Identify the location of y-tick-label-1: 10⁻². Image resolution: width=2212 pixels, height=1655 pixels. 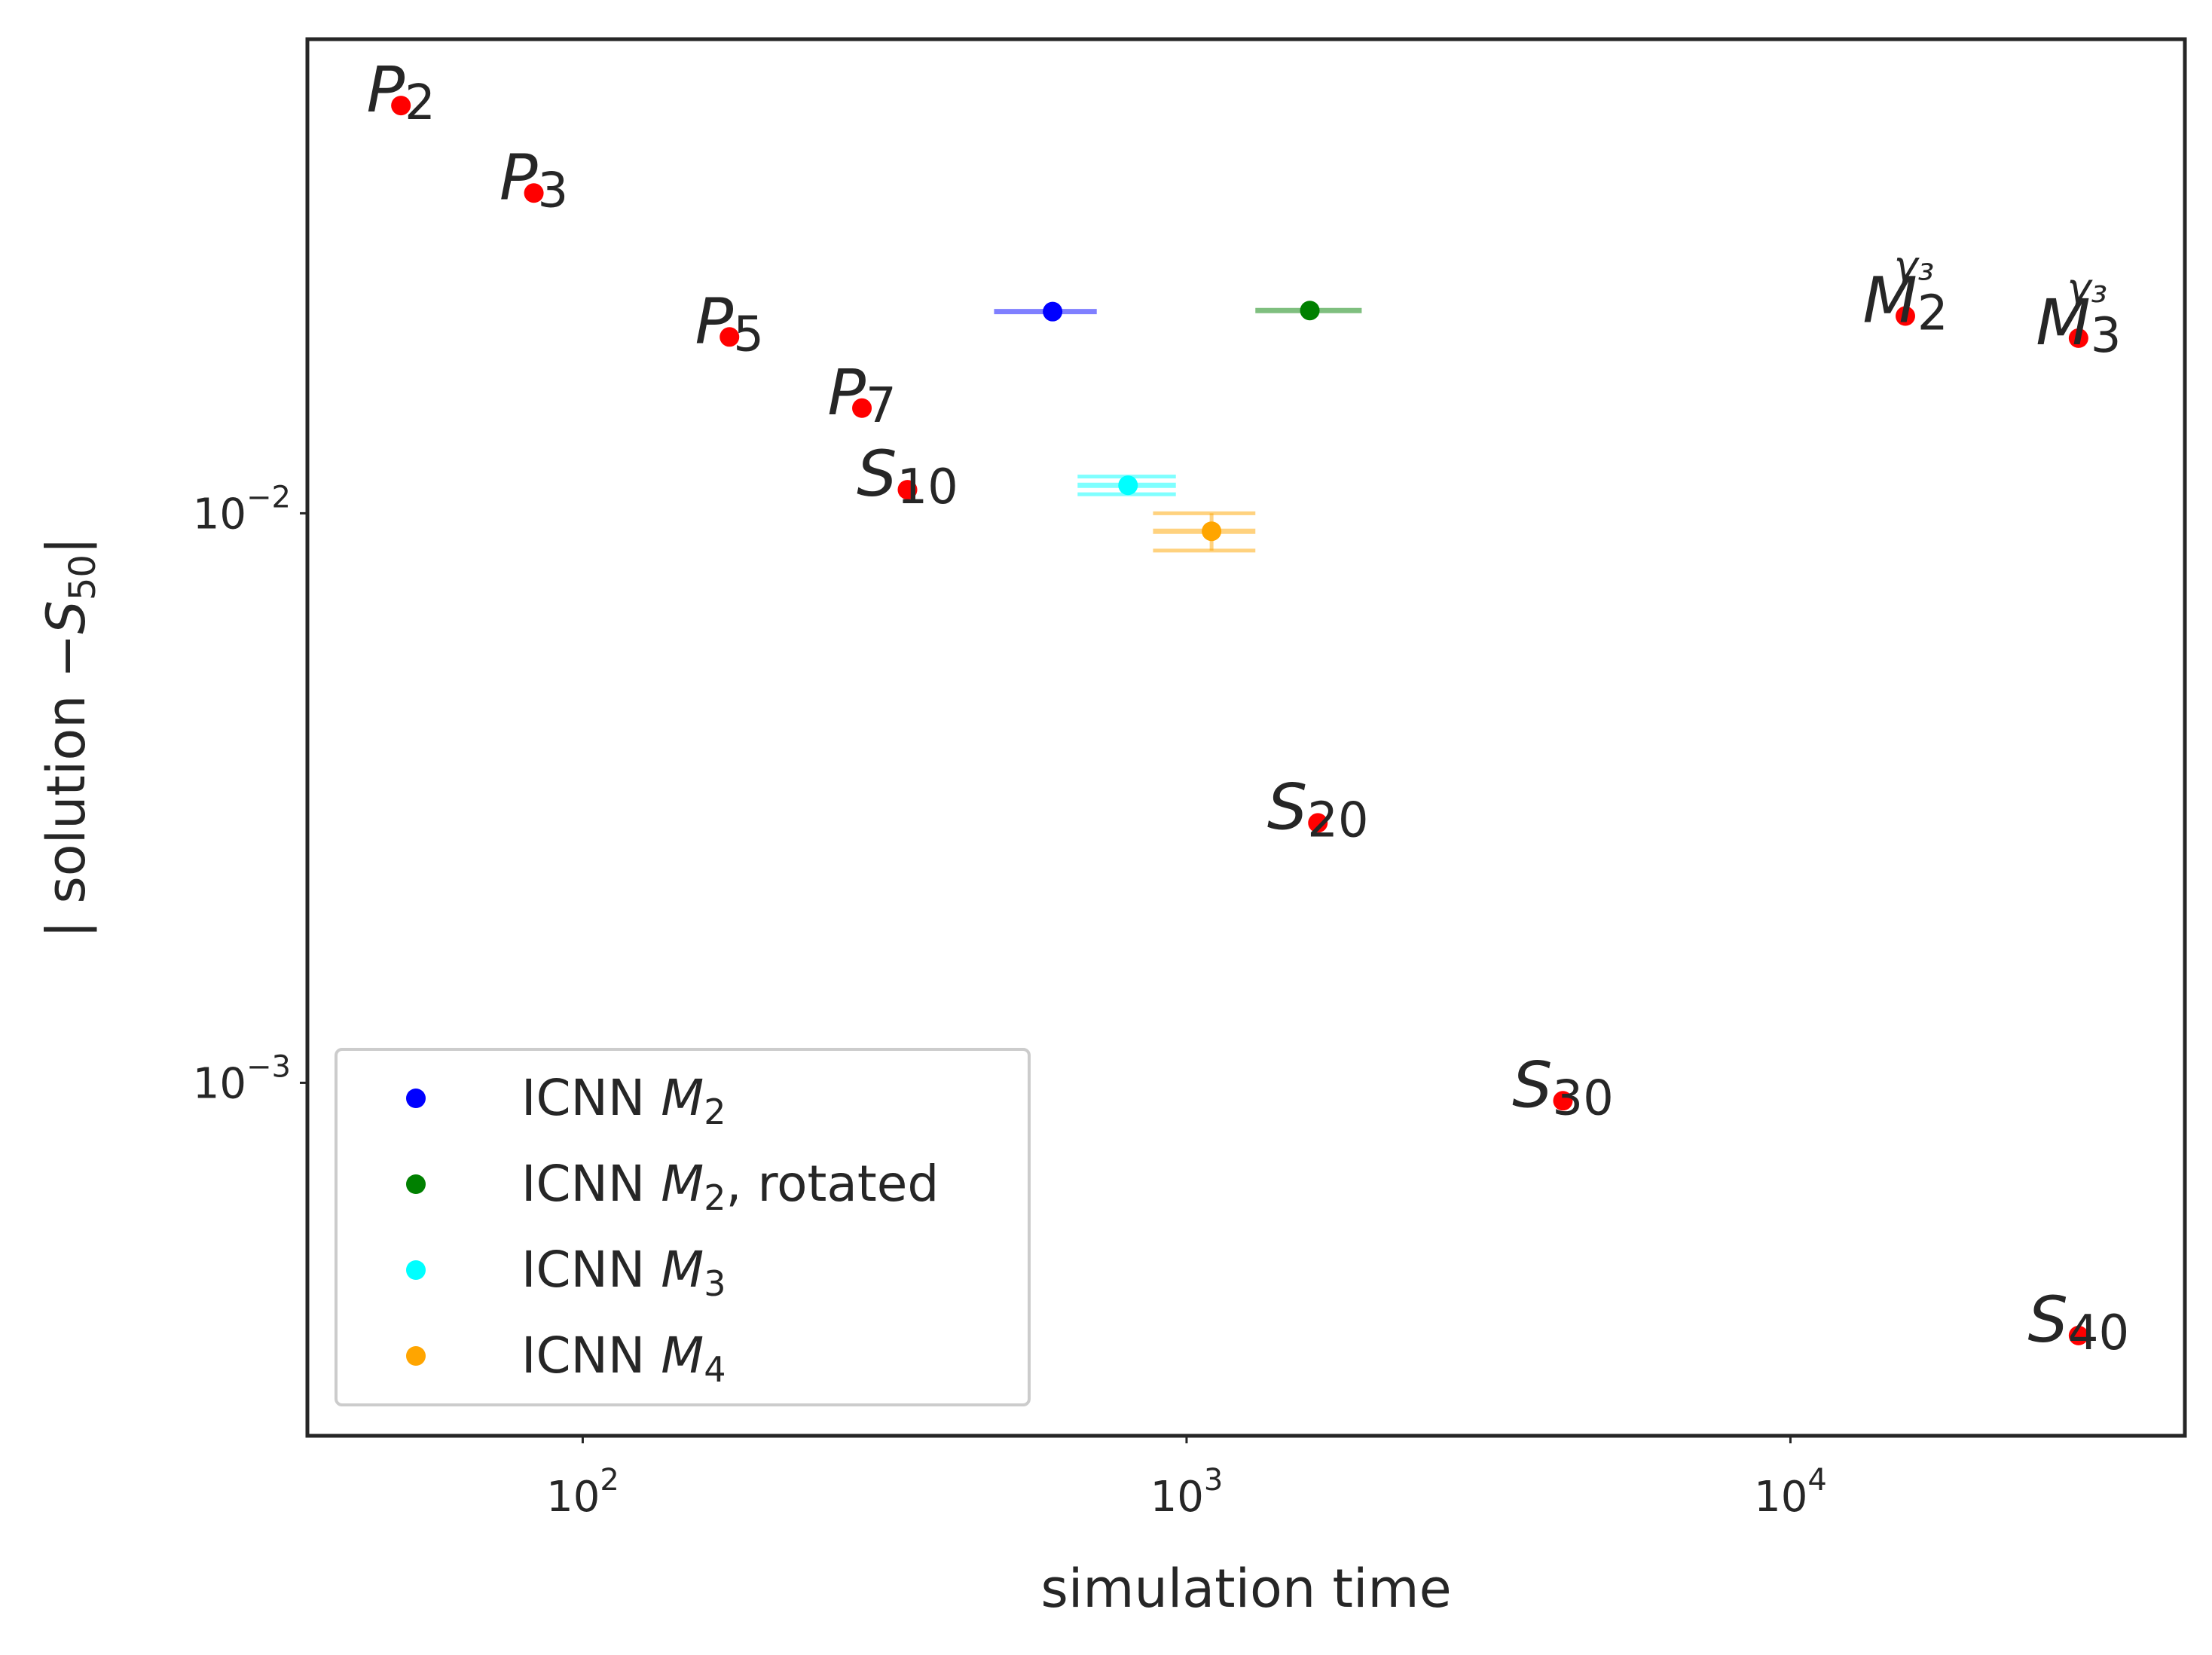
(242, 510).